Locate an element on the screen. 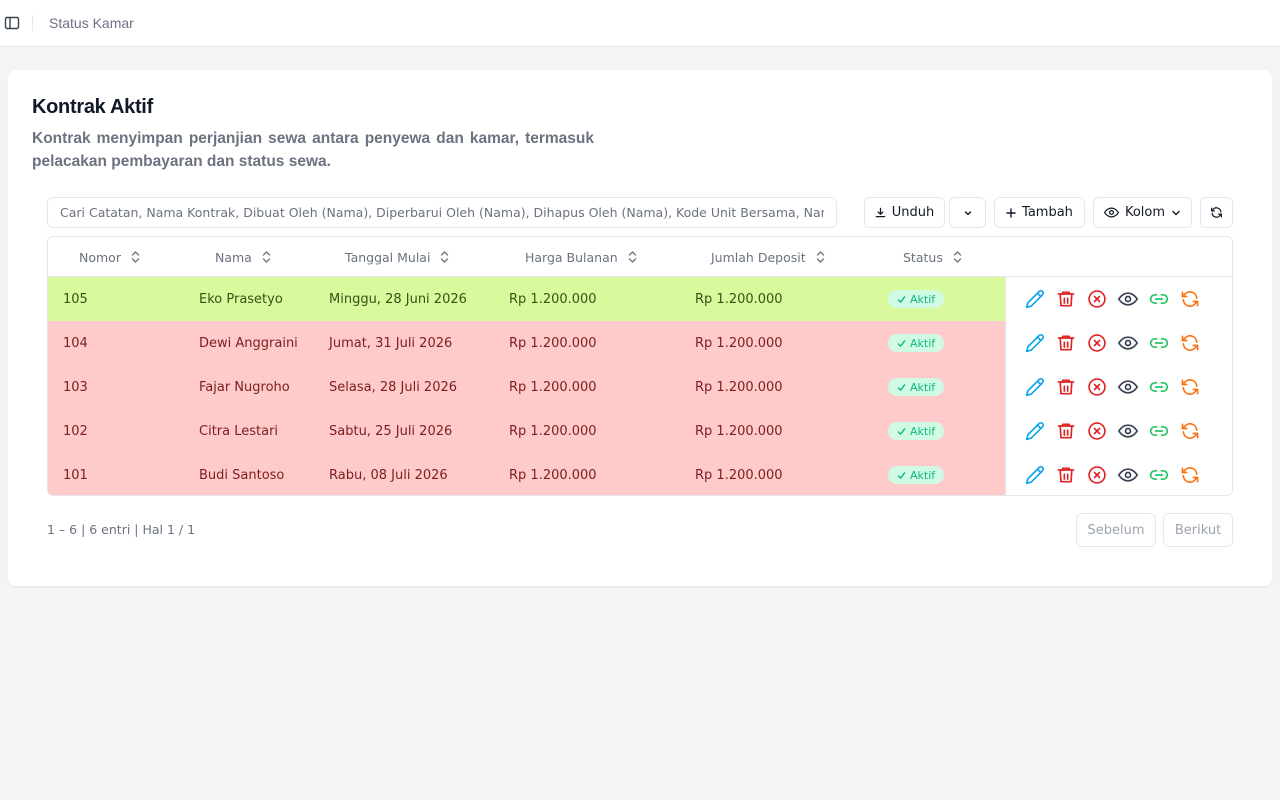 The height and width of the screenshot is (800, 1280). column-header-nomor: Nomor is located at coordinates (109, 257).